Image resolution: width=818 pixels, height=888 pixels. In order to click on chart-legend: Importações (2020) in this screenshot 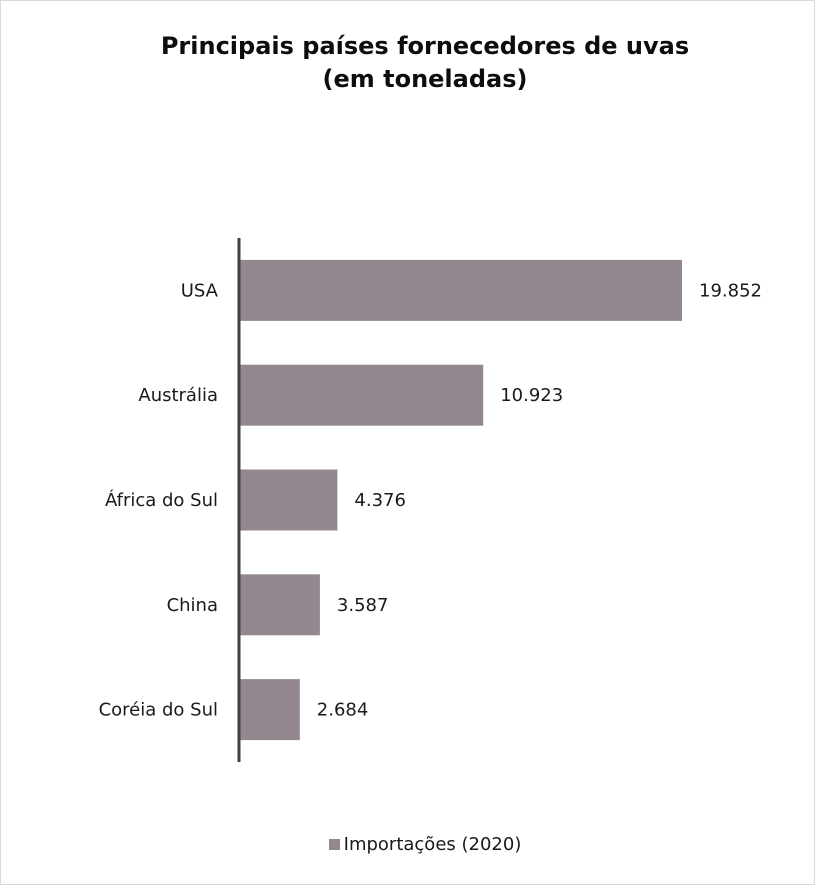, I will do `click(409, 844)`.